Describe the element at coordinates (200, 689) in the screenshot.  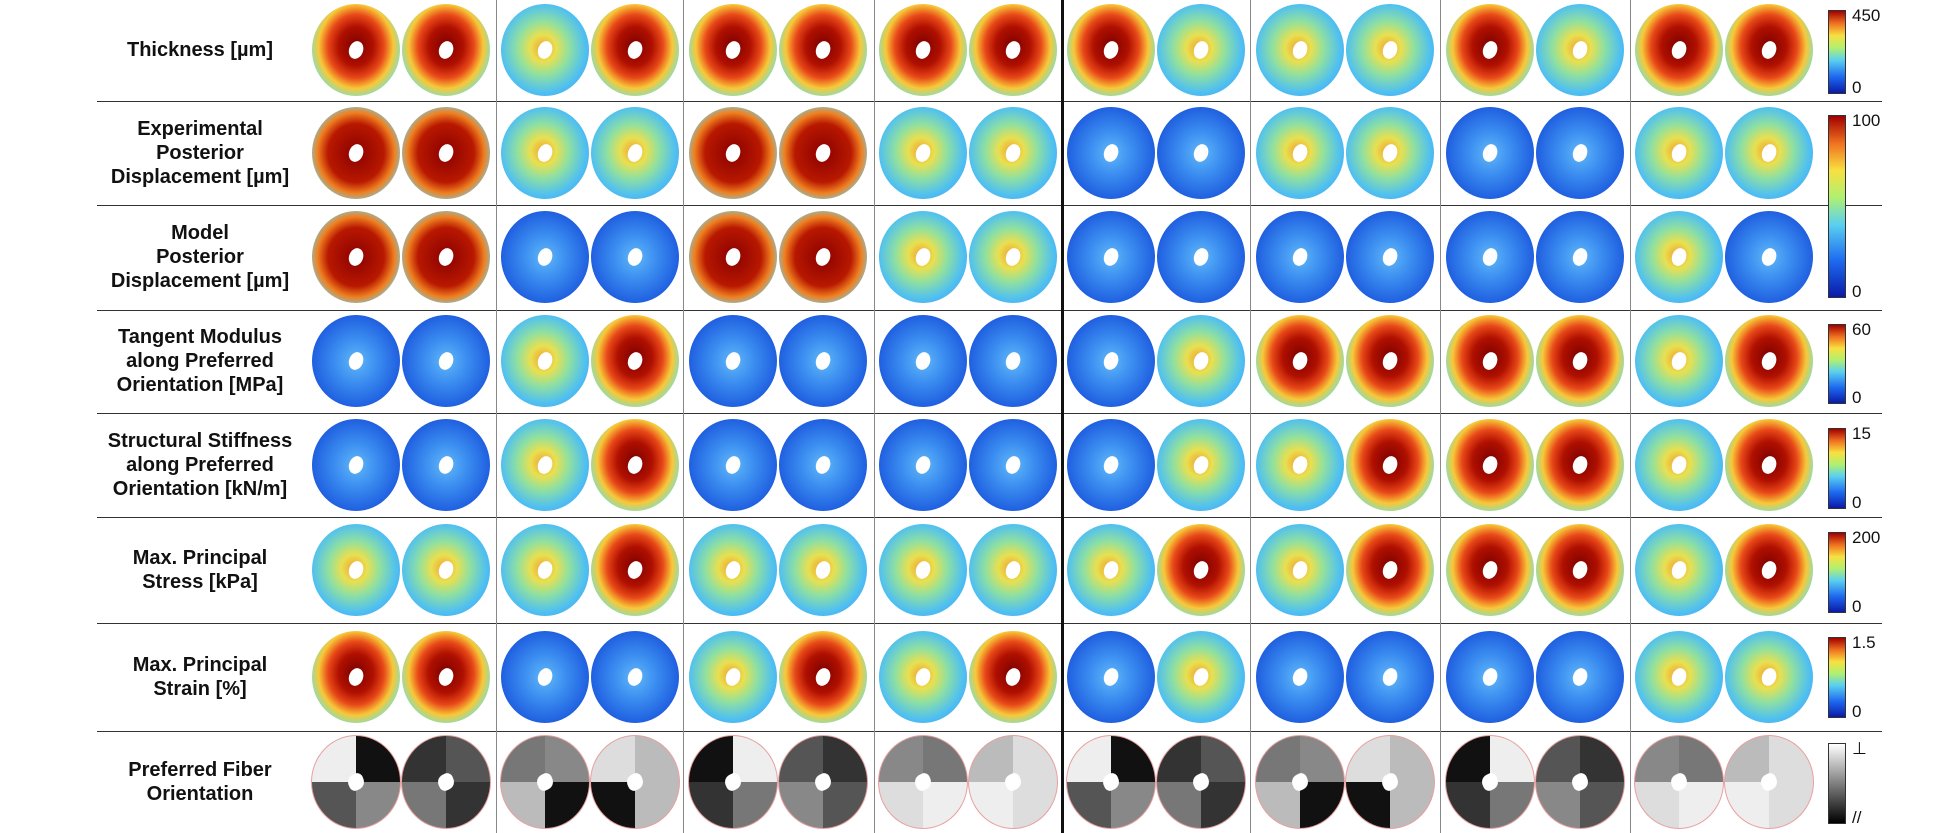
I see `label-line: Strain [%]` at that location.